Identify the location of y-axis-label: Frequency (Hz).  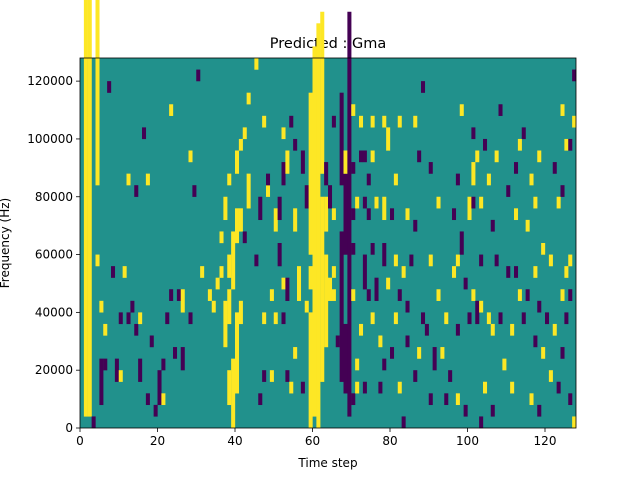
(6, 243).